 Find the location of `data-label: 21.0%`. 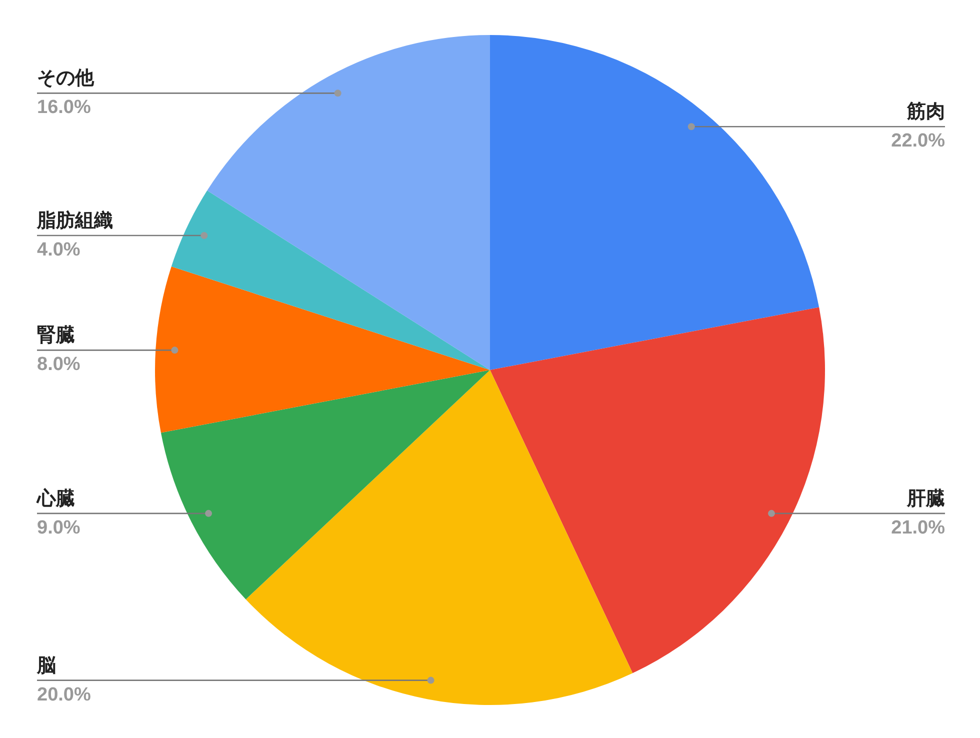

data-label: 21.0% is located at coordinates (918, 527).